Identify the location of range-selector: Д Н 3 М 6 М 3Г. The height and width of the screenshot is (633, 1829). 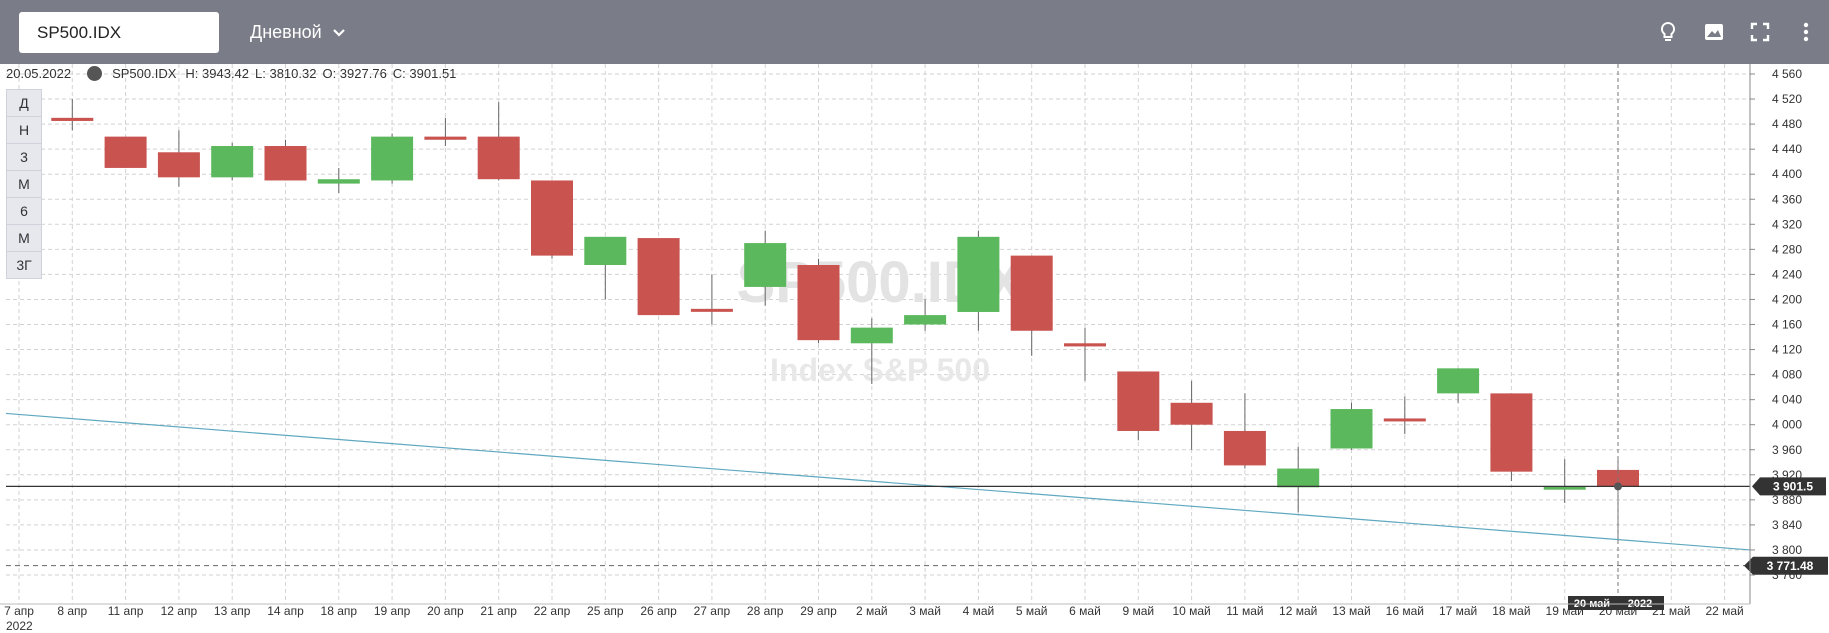
(24, 184).